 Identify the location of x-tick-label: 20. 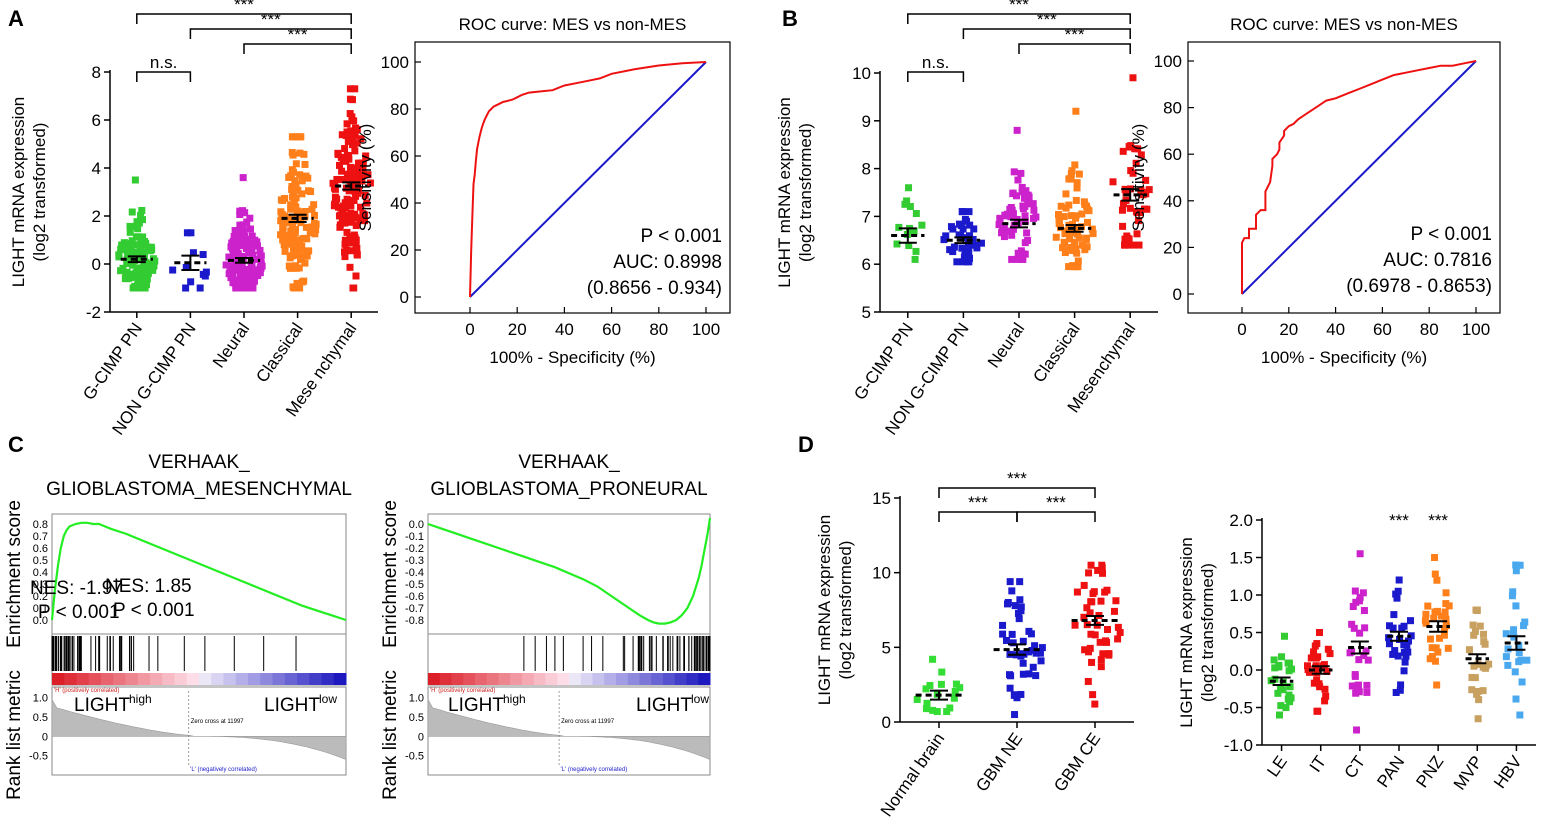
(517, 329).